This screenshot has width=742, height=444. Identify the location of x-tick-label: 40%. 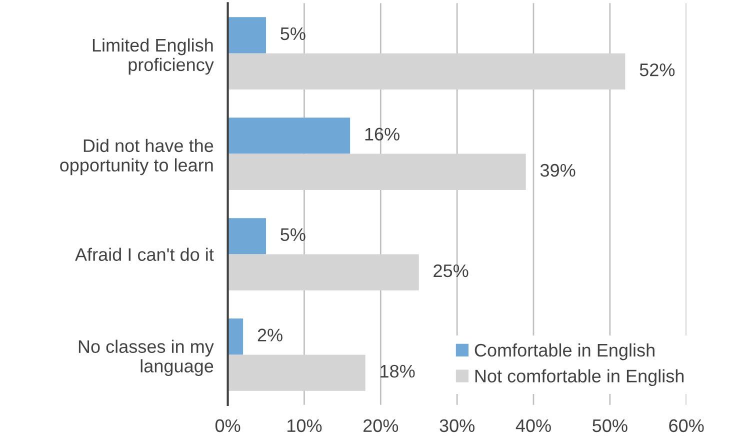
(533, 425).